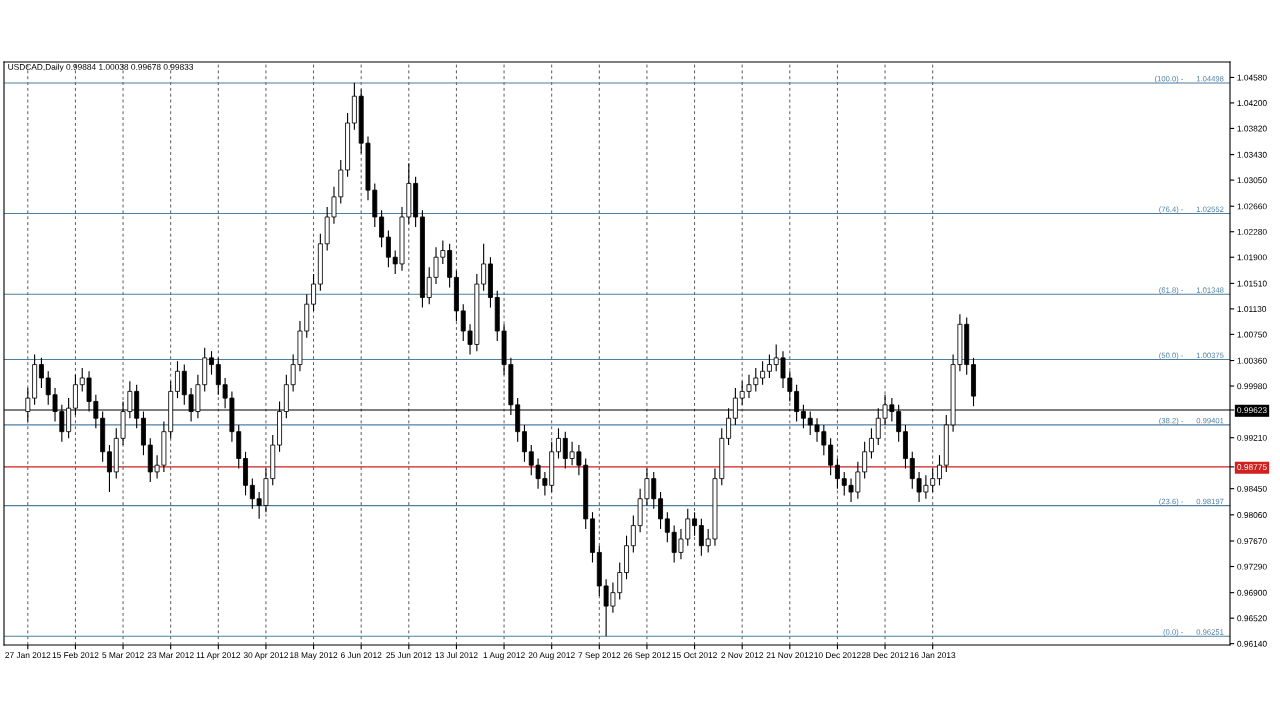 The height and width of the screenshot is (720, 1280). What do you see at coordinates (742, 655) in the screenshot?
I see `x-tick-label: 2 Nov 2012` at bounding box center [742, 655].